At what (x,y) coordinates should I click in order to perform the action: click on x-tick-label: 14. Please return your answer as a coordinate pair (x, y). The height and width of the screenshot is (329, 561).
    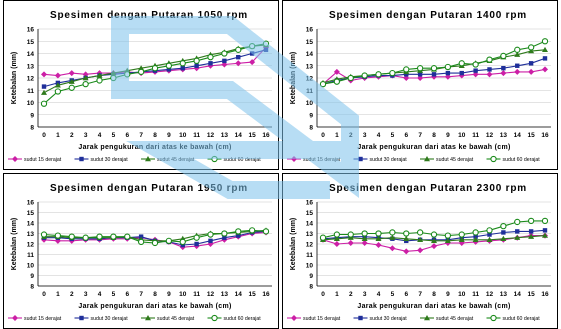
    Looking at the image, I should click on (239, 294).